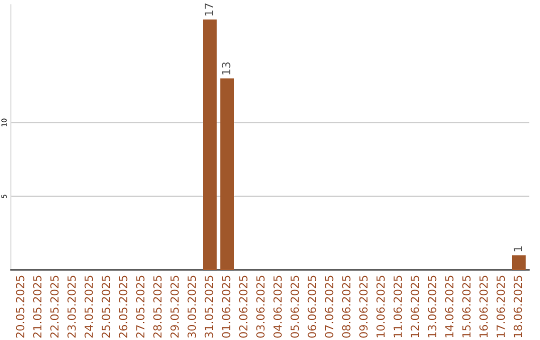 The image size is (540, 340). I want to click on x-tick-label: 20.05.2025, so click(20, 307).